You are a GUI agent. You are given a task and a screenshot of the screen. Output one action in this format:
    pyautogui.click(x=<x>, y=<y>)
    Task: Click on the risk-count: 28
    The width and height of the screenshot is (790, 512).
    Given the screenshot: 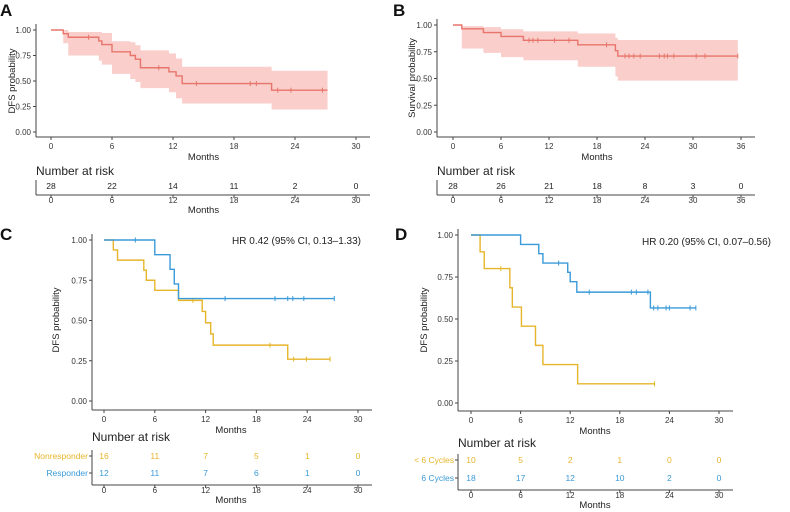 What is the action you would take?
    pyautogui.click(x=453, y=186)
    